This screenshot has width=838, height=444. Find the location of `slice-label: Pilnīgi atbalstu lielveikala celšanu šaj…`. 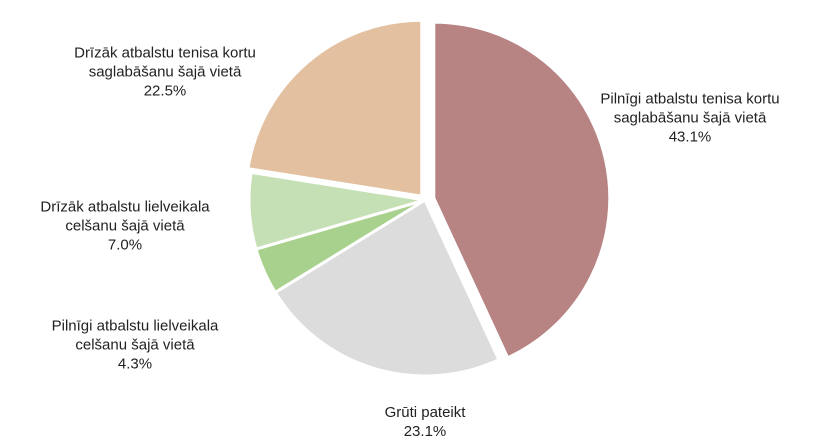

slice-label: Pilnīgi atbalstu lielveikala celšanu šaj… is located at coordinates (135, 345).